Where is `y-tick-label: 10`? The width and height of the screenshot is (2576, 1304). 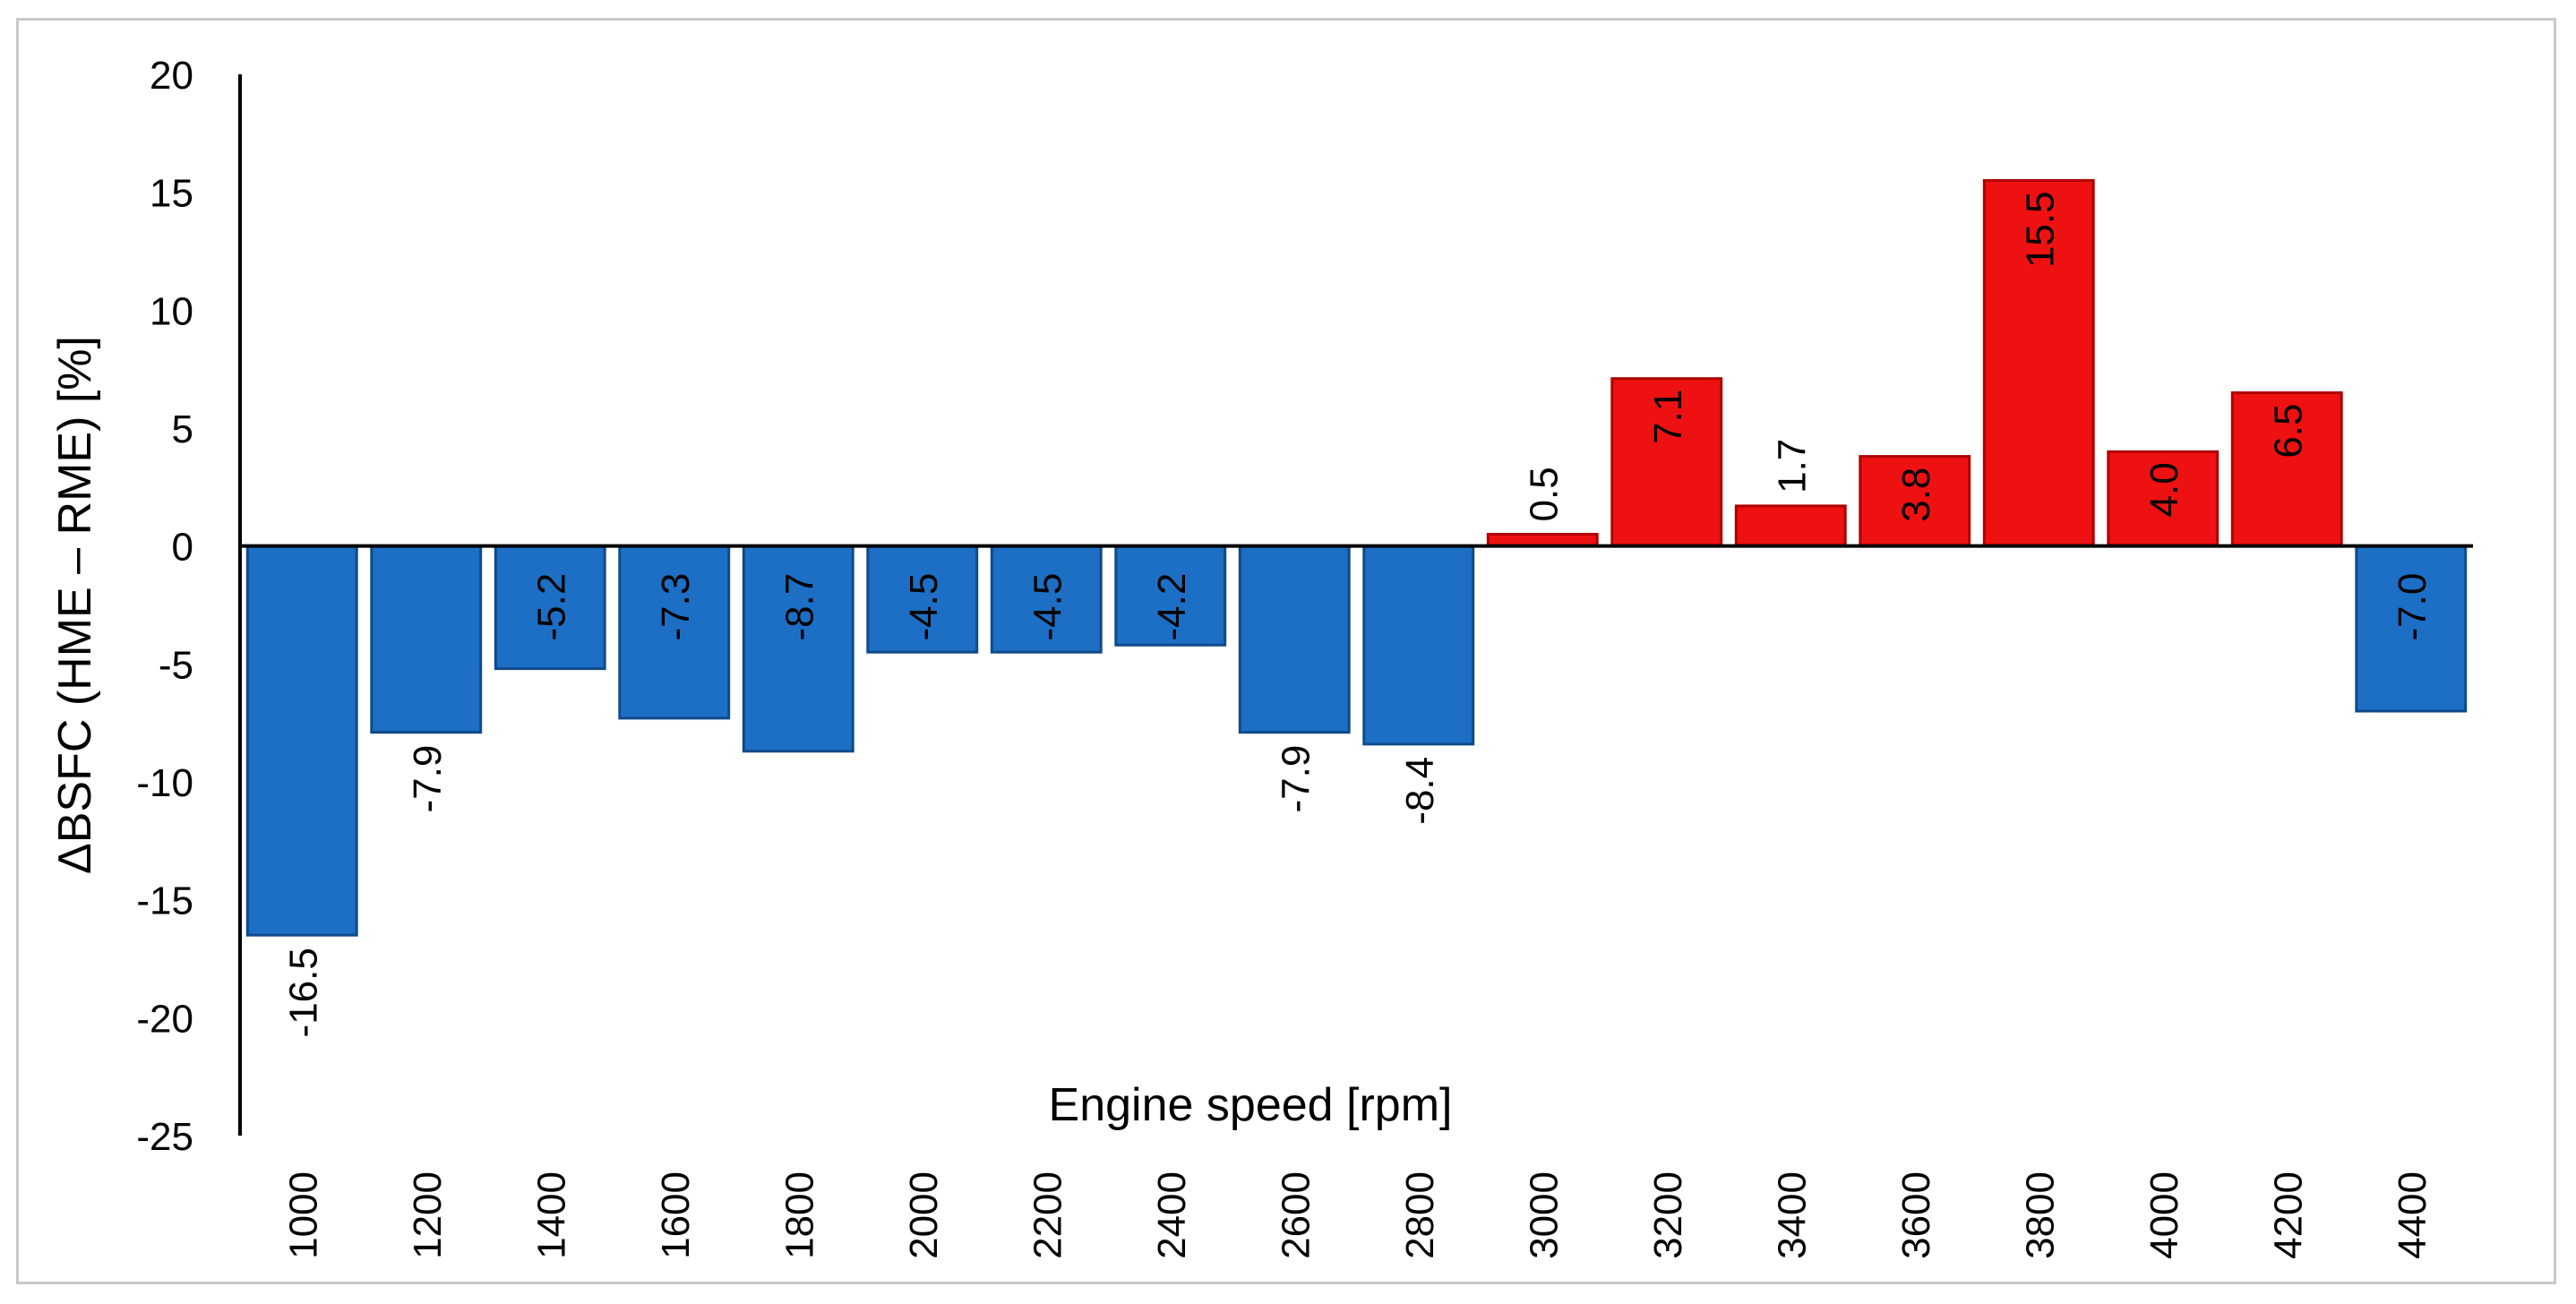 y-tick-label: 10 is located at coordinates (171, 311).